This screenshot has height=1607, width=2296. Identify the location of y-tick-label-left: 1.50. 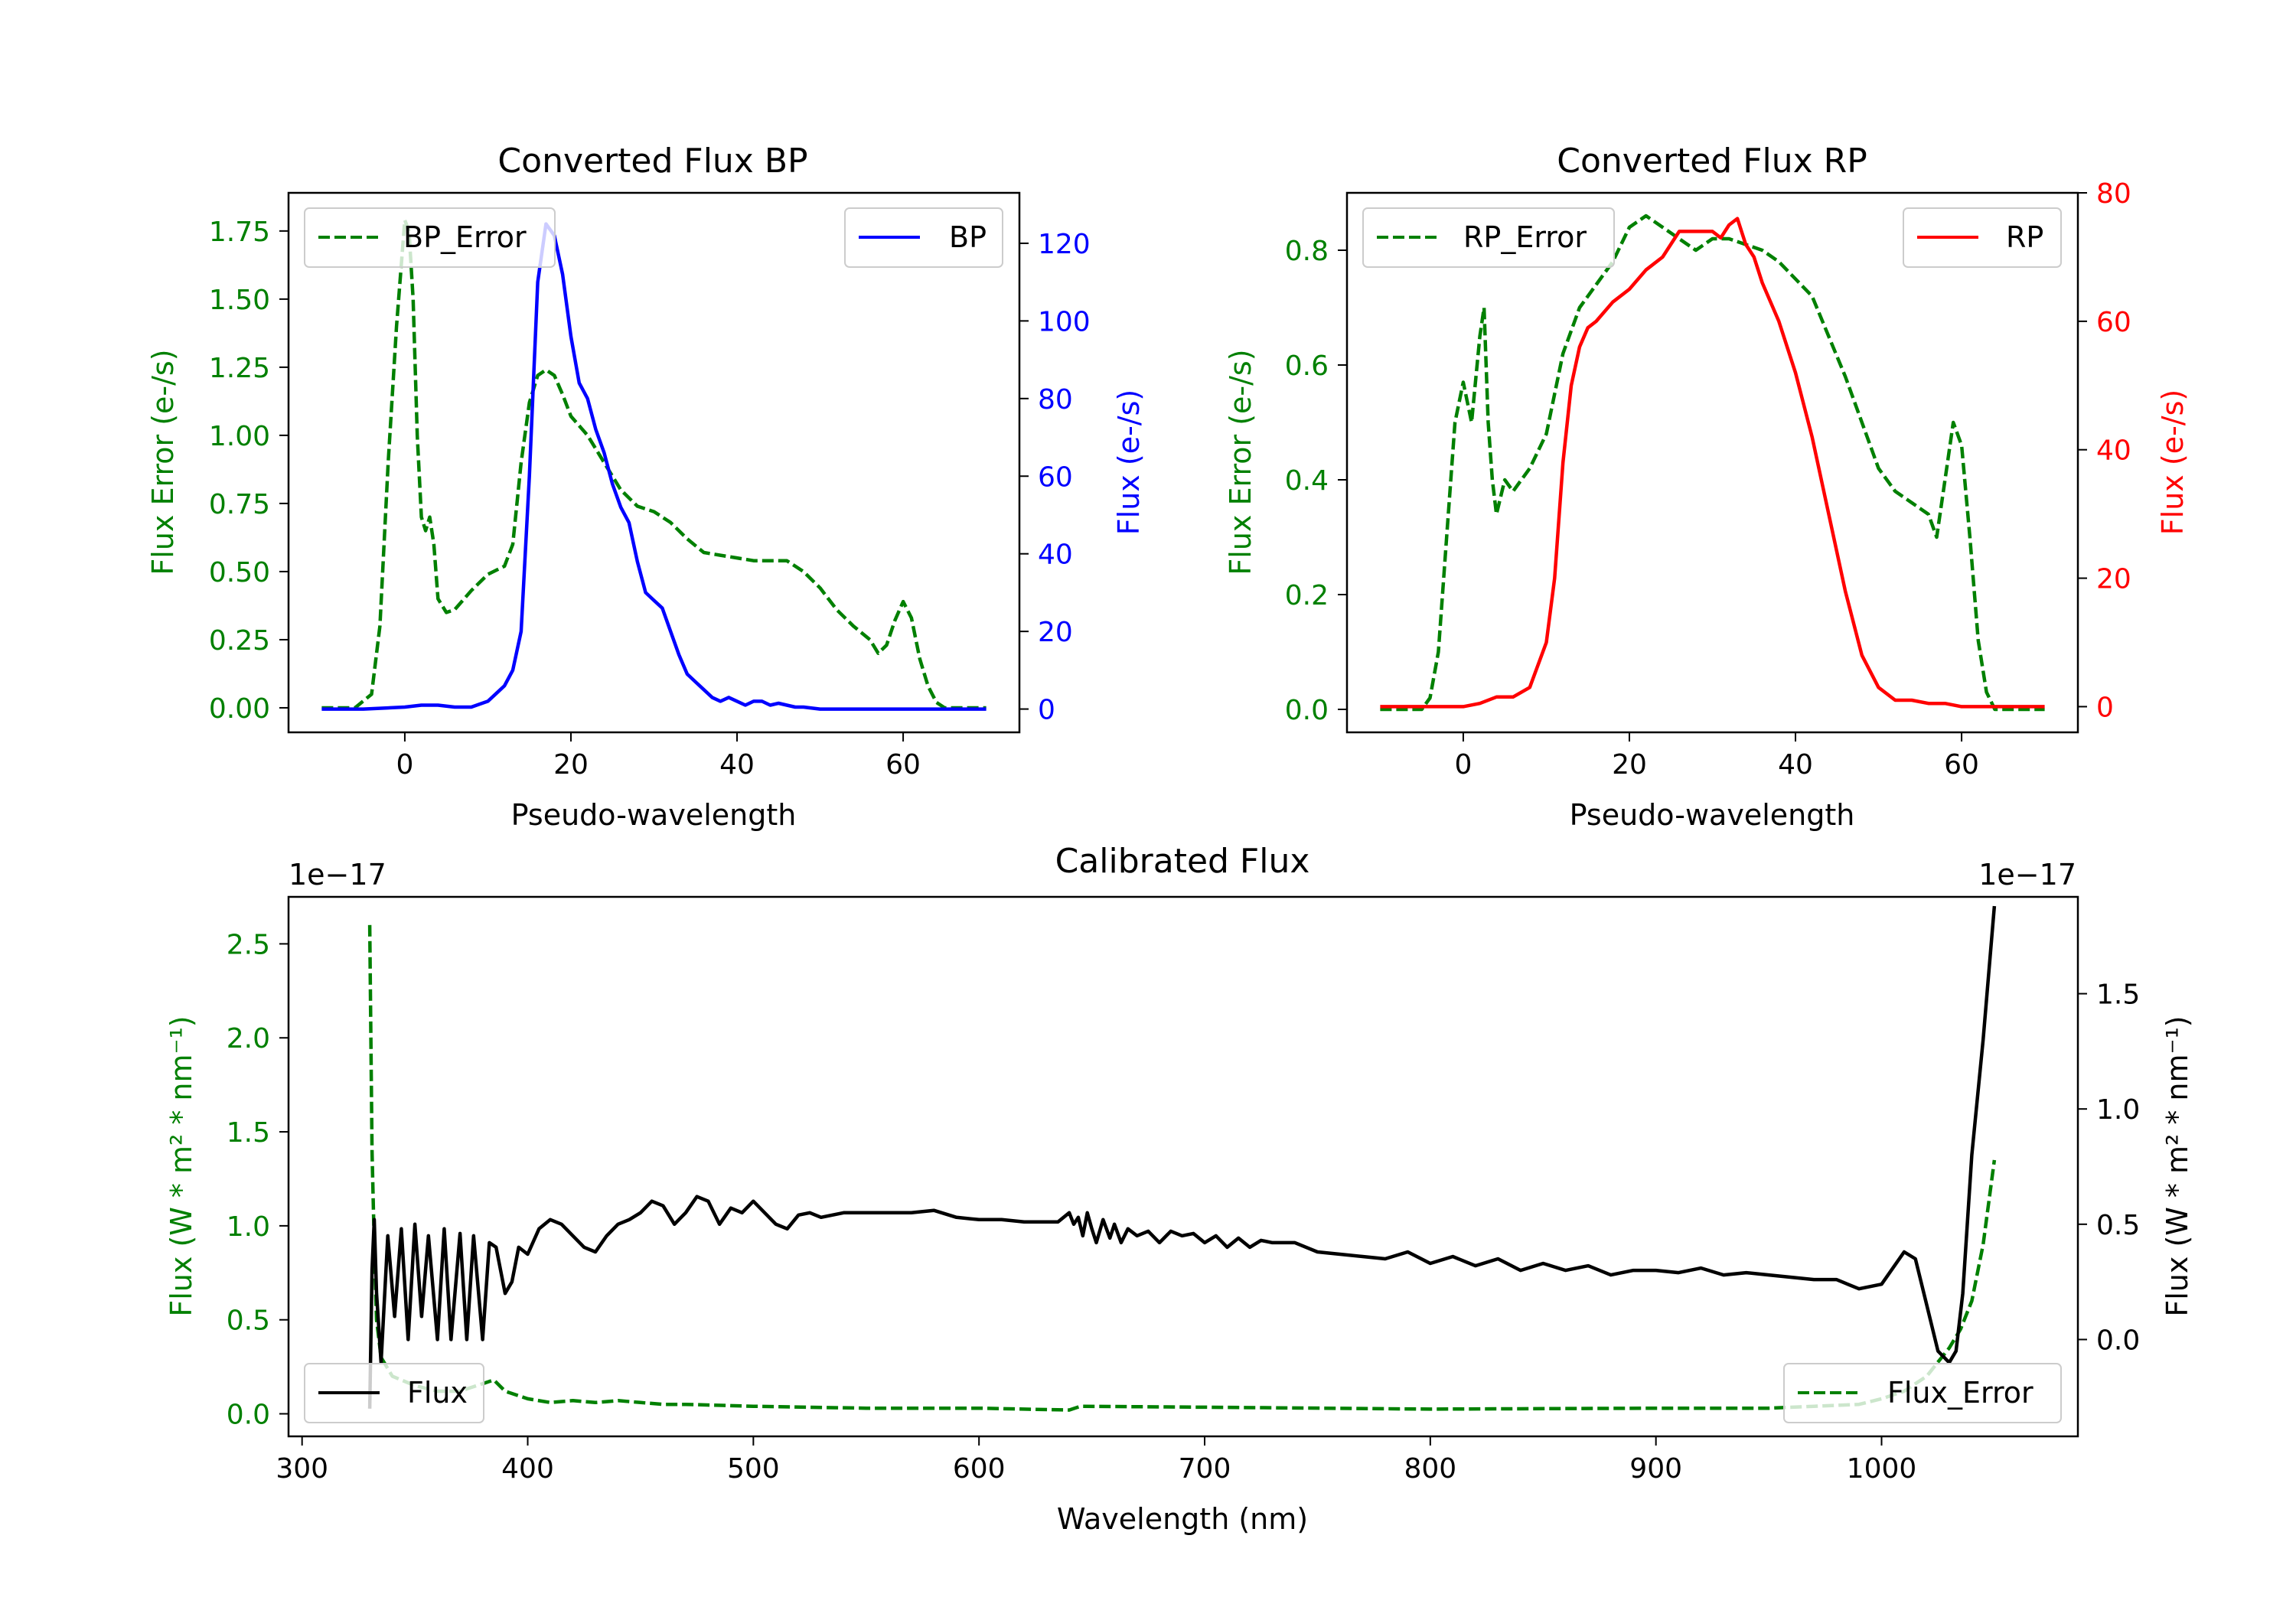
(239, 301).